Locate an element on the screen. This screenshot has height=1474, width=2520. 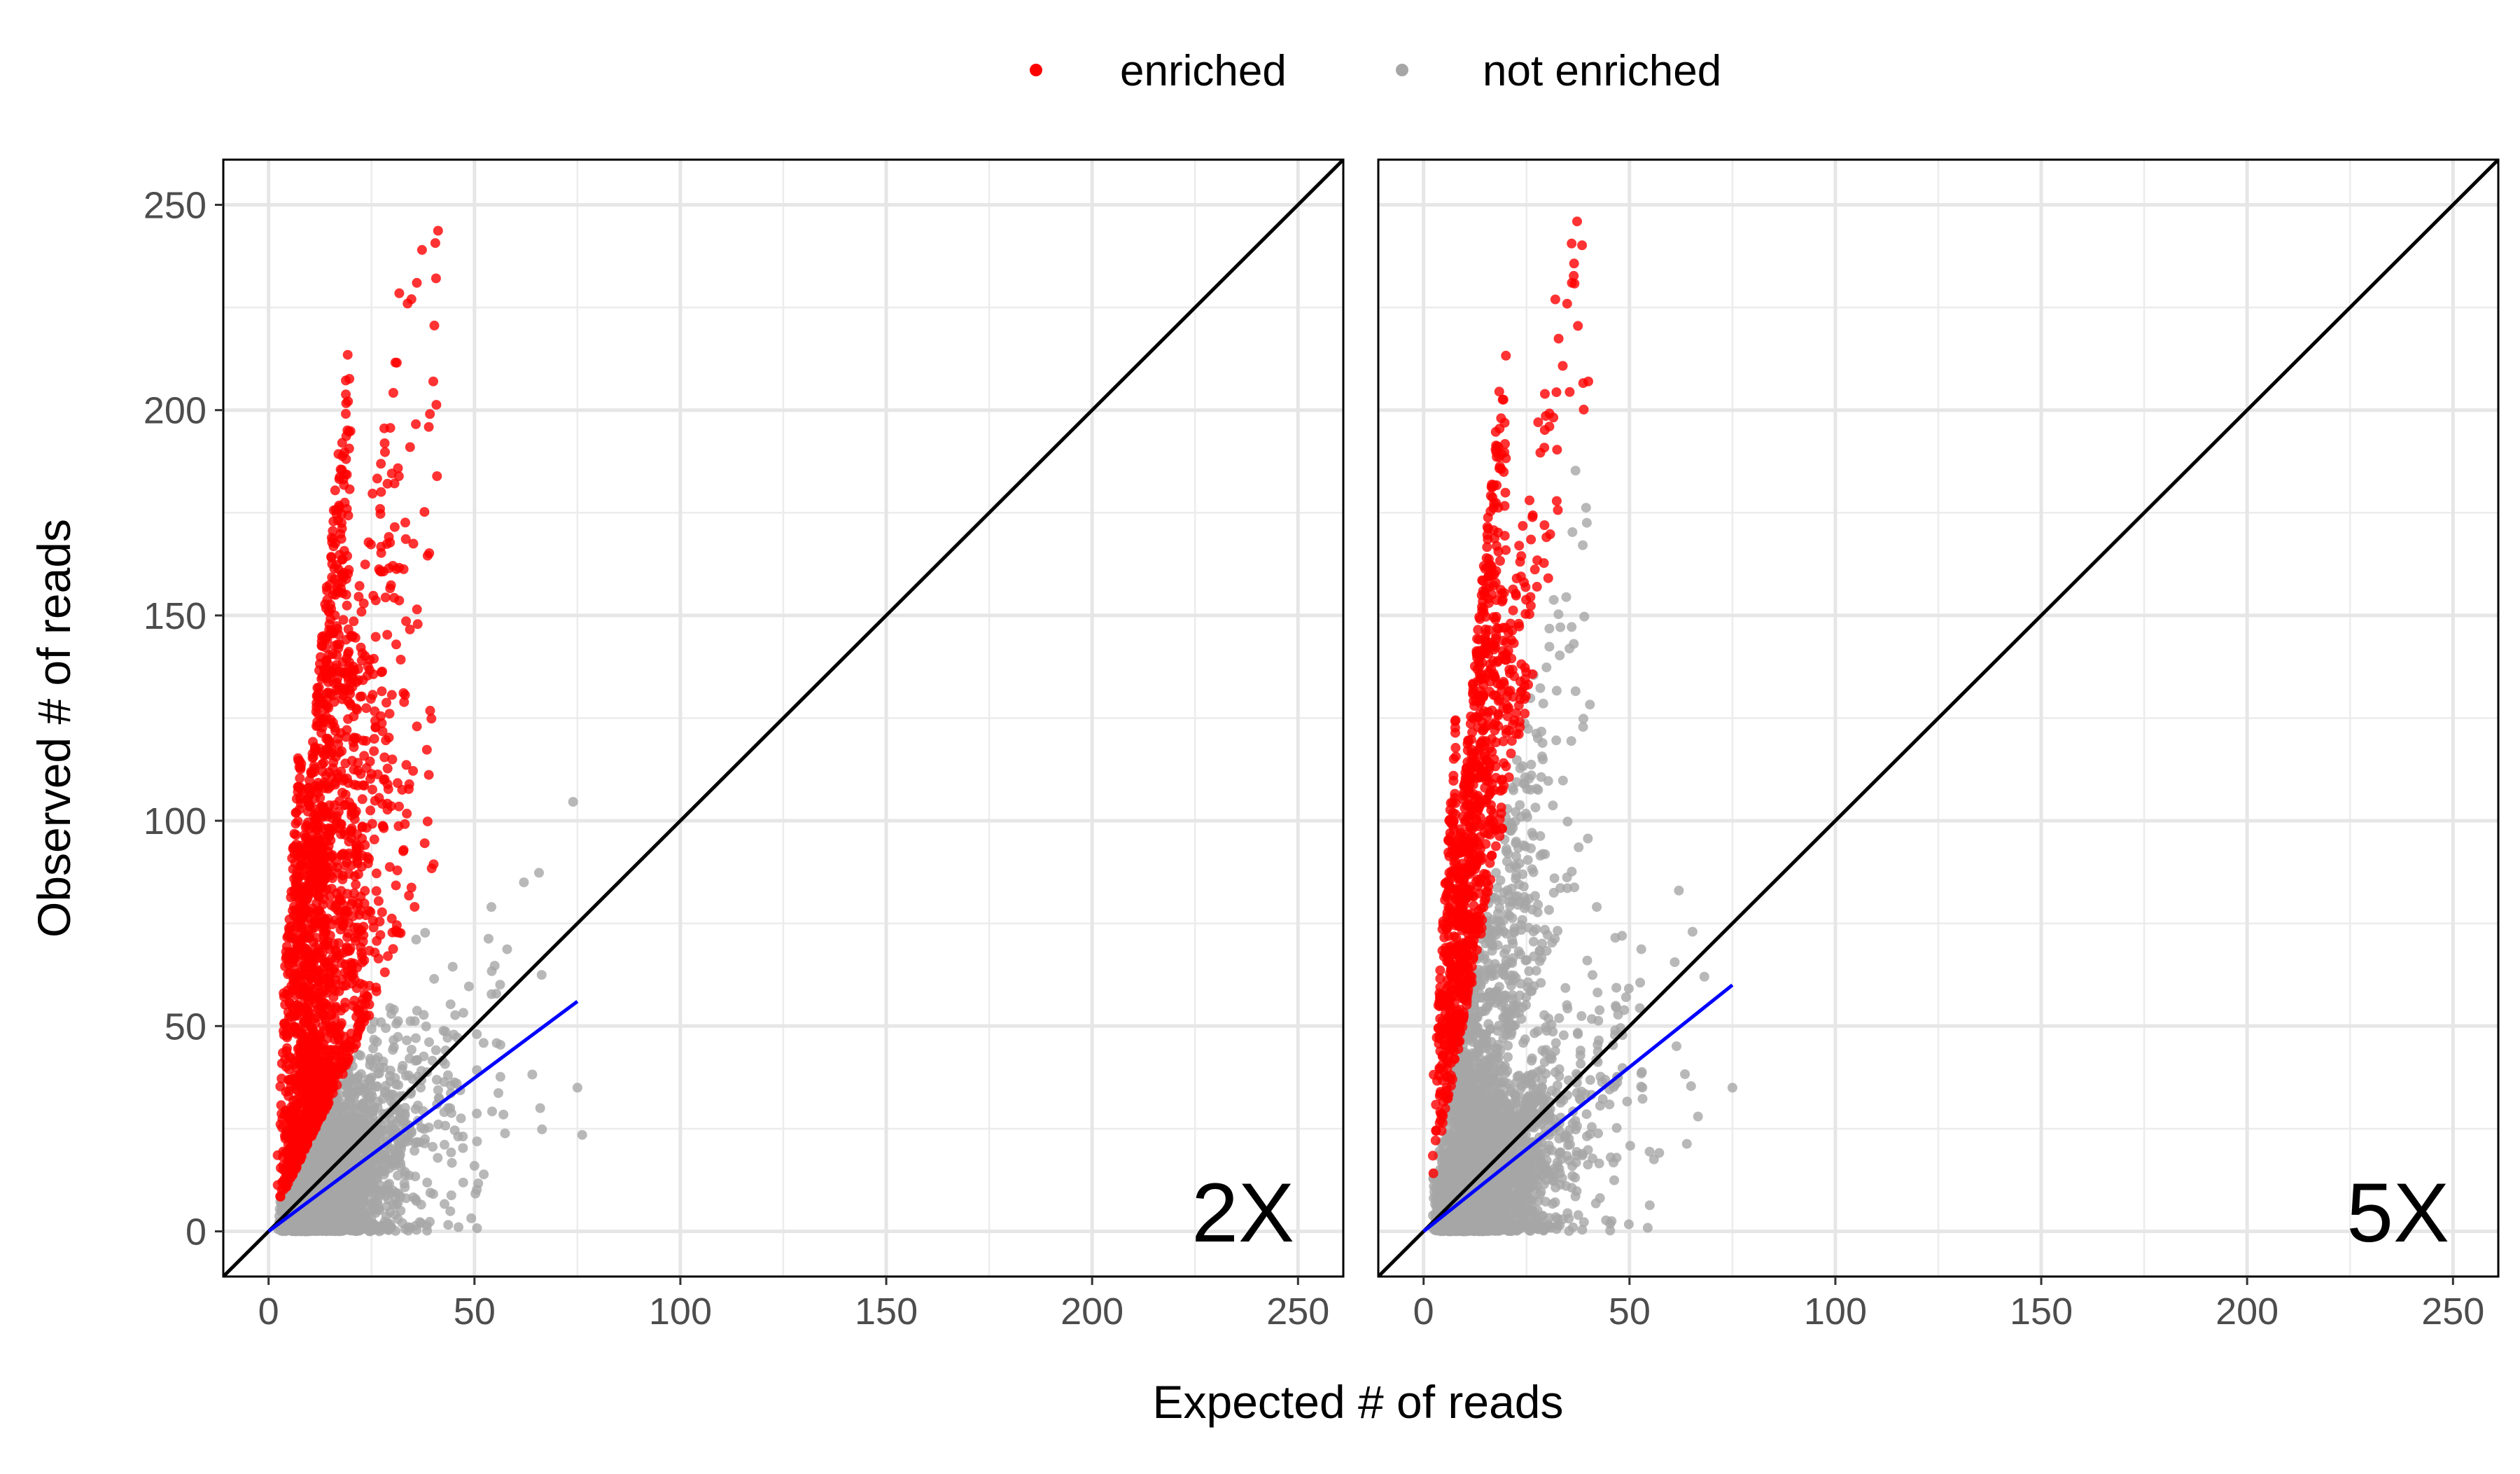
legend-label-enriched: enriched is located at coordinates (1203, 71).